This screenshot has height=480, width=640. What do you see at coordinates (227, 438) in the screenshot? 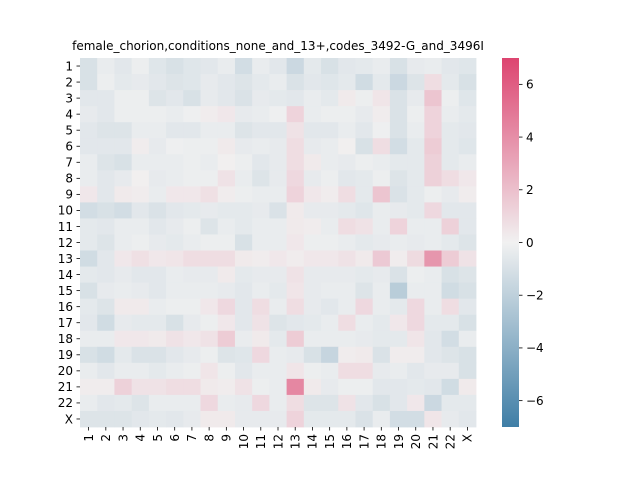
I see `x-tick-label: 9` at bounding box center [227, 438].